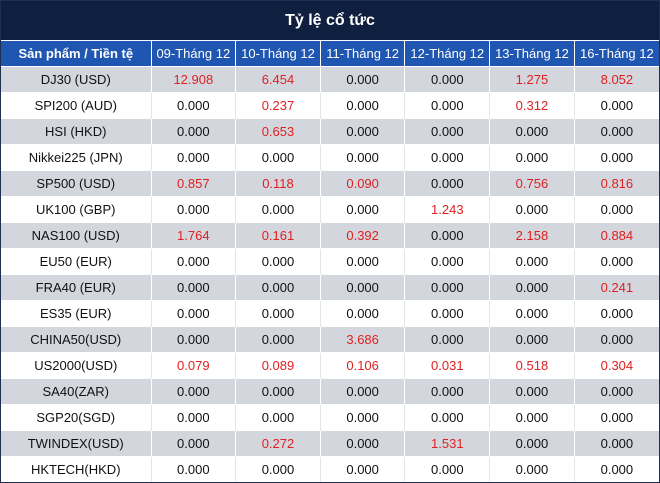 The width and height of the screenshot is (660, 483). I want to click on dividend-value: 0.079, so click(194, 365).